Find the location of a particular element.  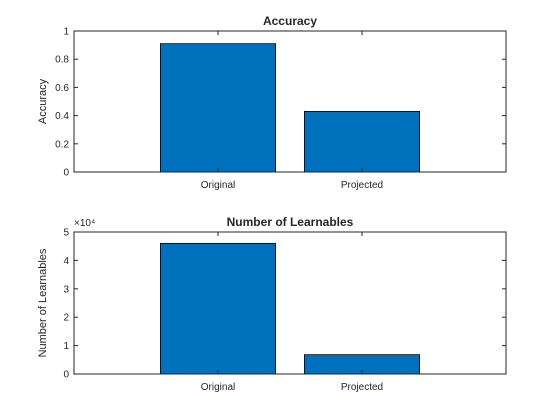

y-tick-label: 0.2 is located at coordinates (62, 144).